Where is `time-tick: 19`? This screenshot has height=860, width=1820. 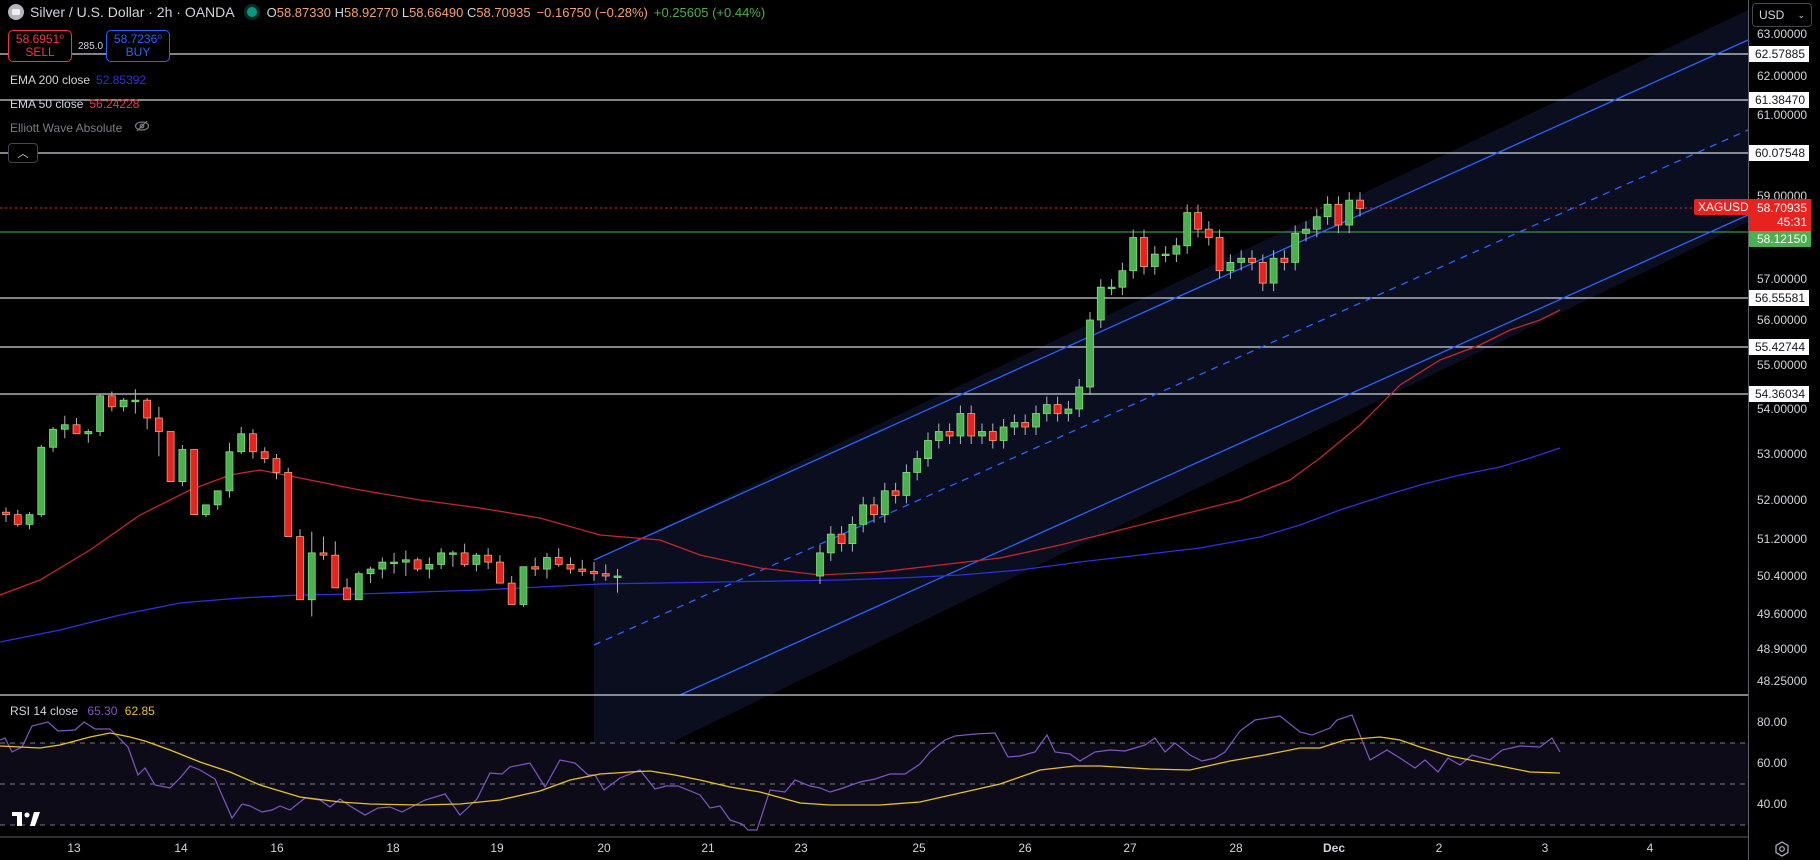 time-tick: 19 is located at coordinates (497, 848).